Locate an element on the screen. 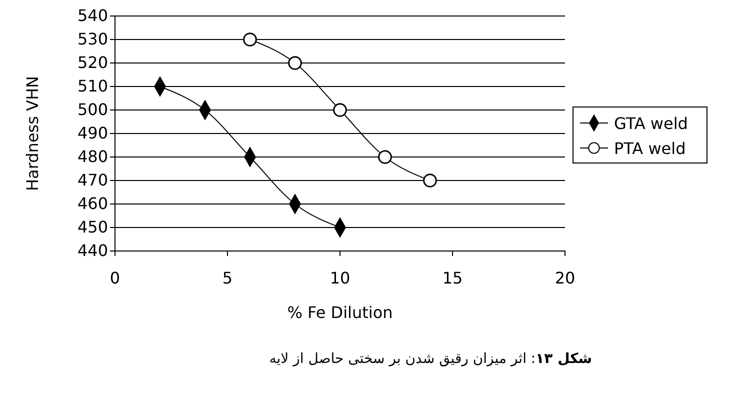  y-tick-label: 530 is located at coordinates (92, 39).